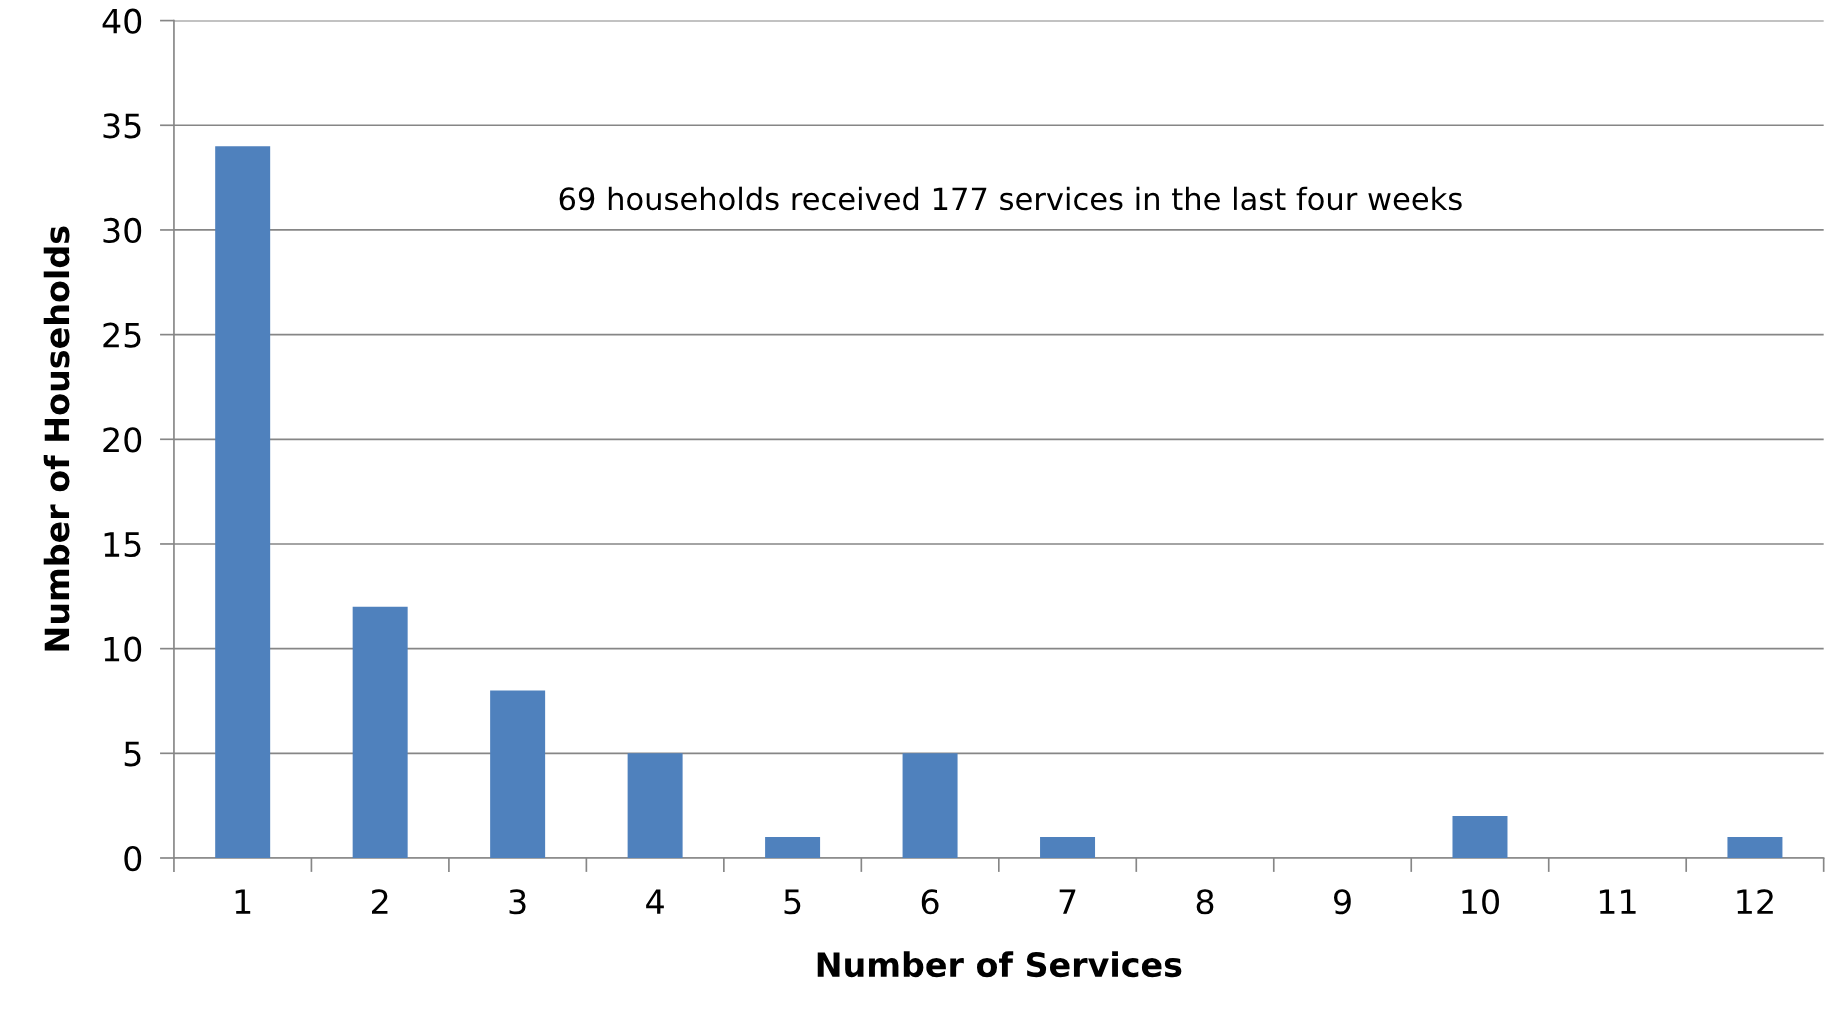 This screenshot has height=1030, width=1831. I want to click on y-tick-label: 25, so click(122, 335).